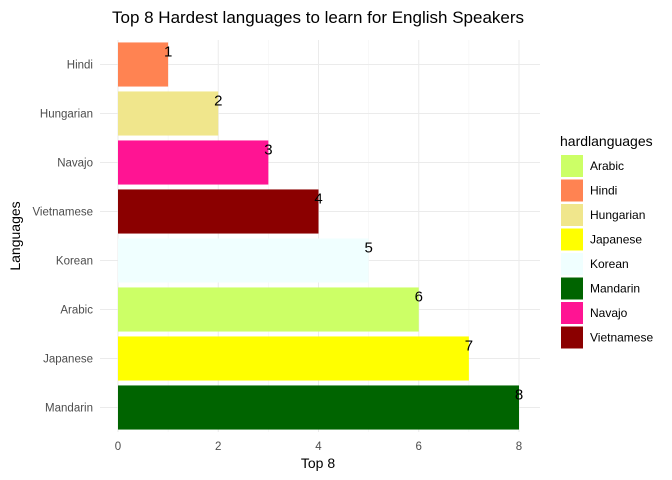  What do you see at coordinates (66, 115) in the screenshot?
I see `y-tick-label: Hungarian` at bounding box center [66, 115].